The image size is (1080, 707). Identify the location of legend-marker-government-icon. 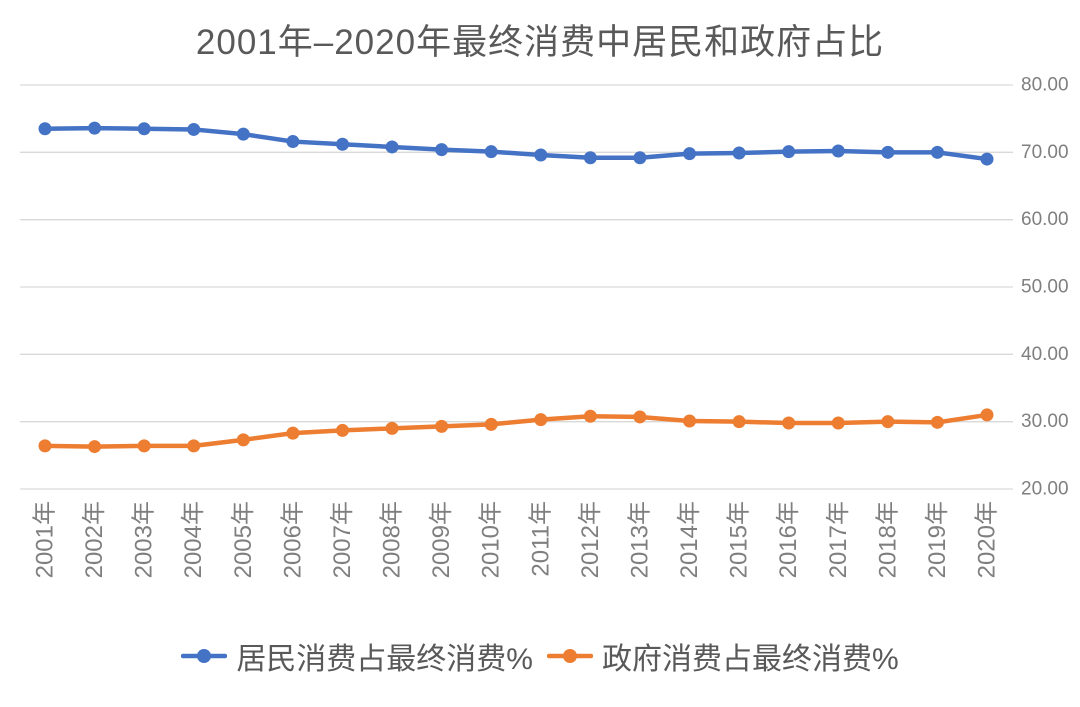
(570, 656).